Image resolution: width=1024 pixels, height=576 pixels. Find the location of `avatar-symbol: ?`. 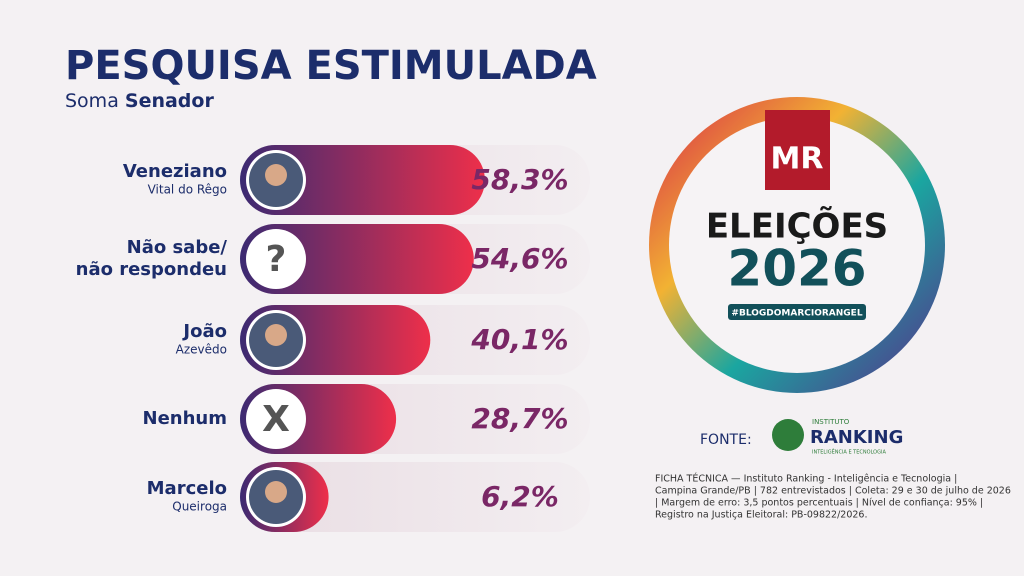

avatar-symbol: ? is located at coordinates (276, 259).